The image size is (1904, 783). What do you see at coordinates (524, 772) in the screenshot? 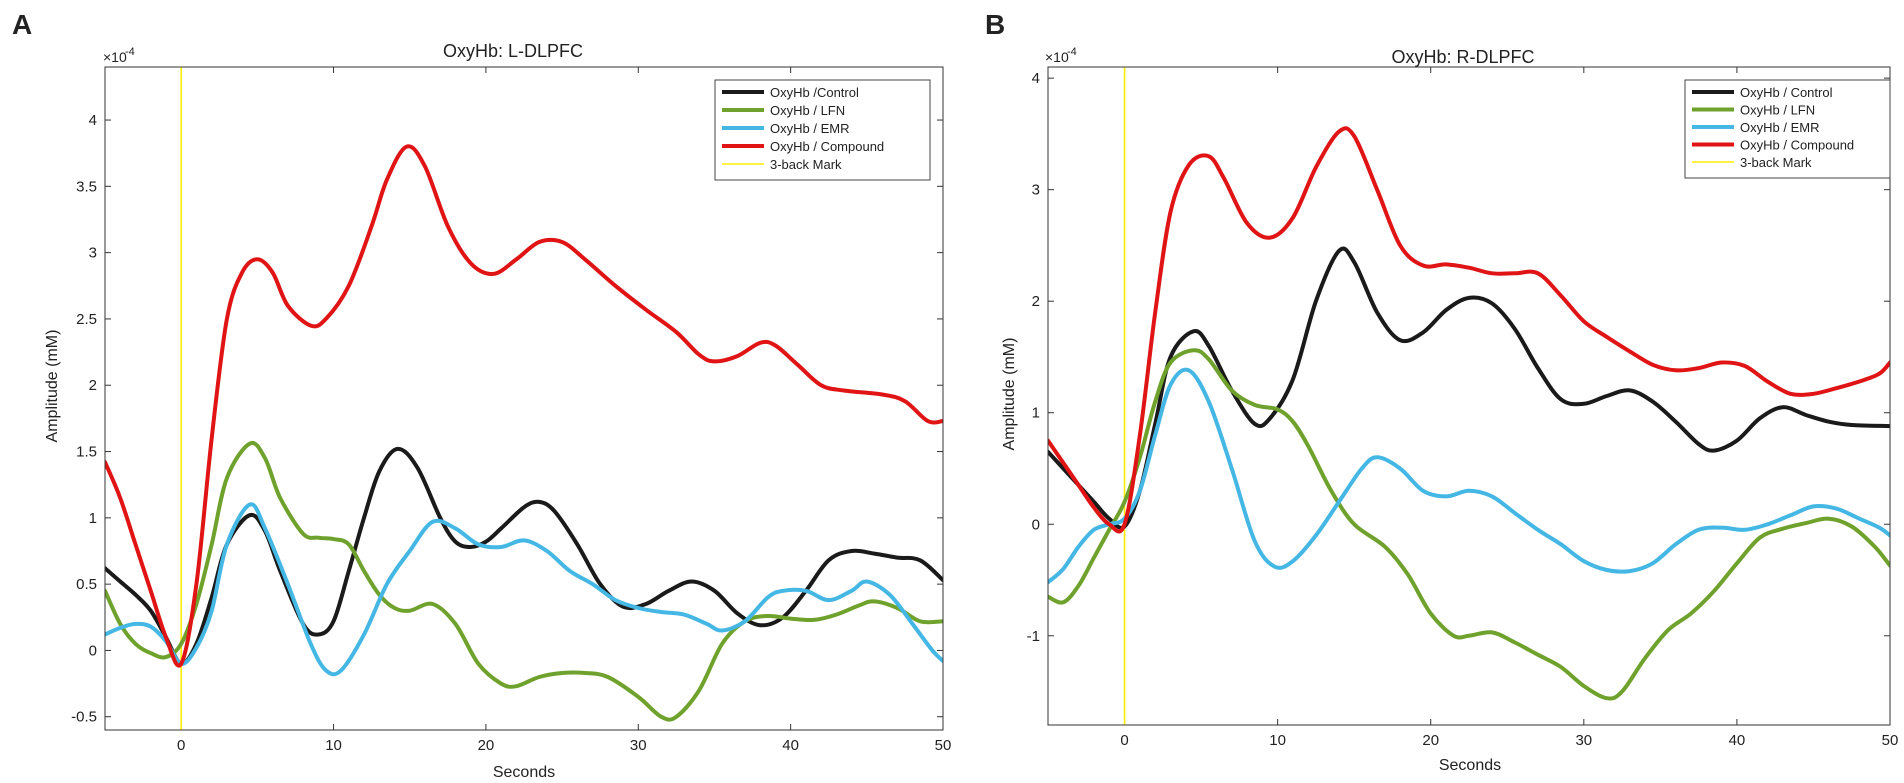
I see `xlabel-a: Seconds` at bounding box center [524, 772].